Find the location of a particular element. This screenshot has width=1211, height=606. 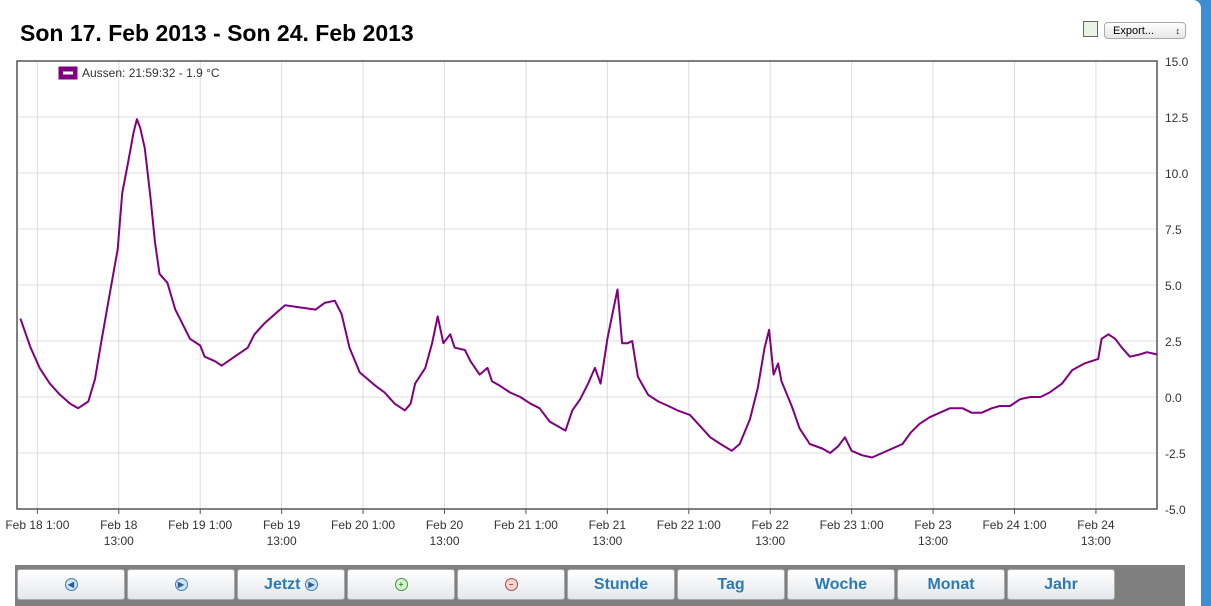

y-tick-label: 12.5 is located at coordinates (1177, 118).